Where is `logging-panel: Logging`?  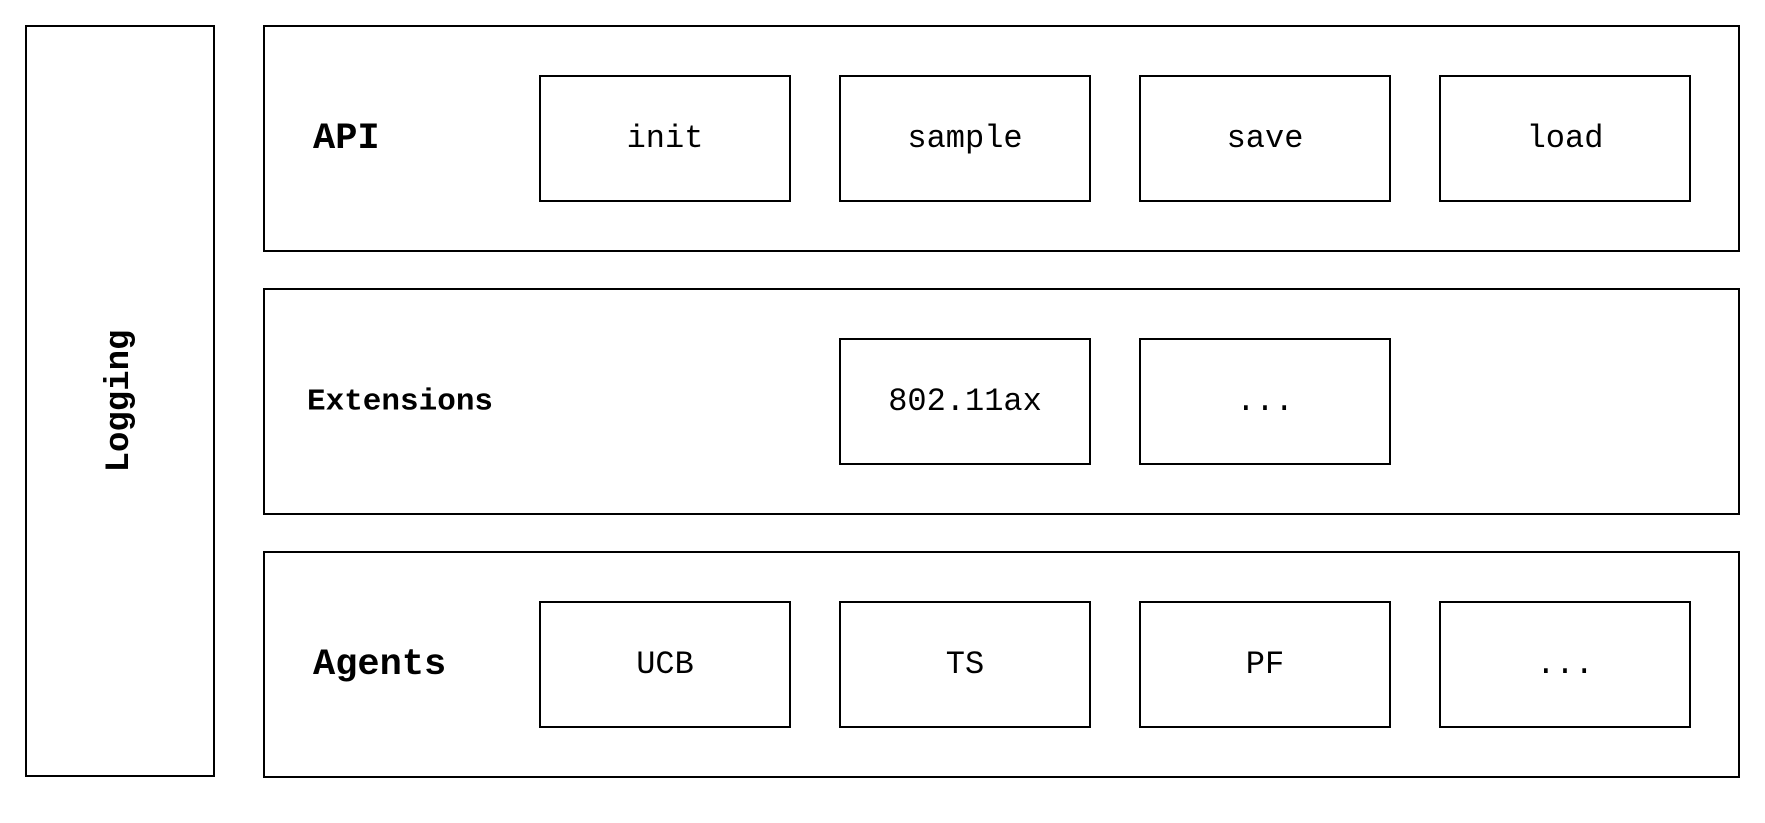
logging-panel: Logging is located at coordinates (120, 401).